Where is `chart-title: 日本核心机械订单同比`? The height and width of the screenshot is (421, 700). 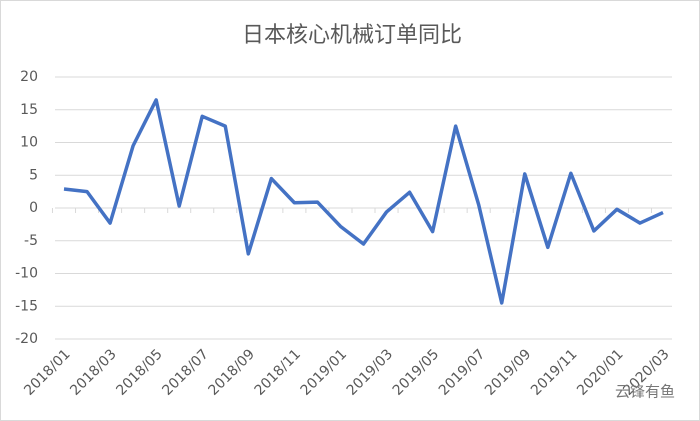
chart-title: 日本核心机械订单同比 is located at coordinates (352, 35).